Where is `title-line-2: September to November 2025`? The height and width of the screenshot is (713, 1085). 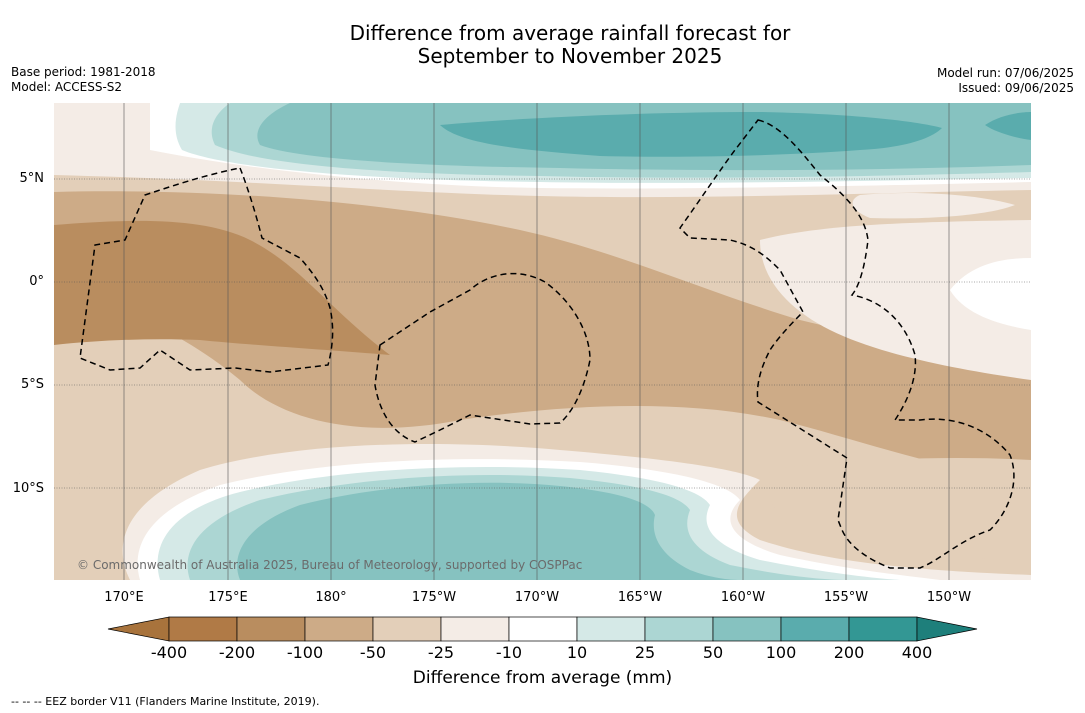 title-line-2: September to November 2025 is located at coordinates (570, 56).